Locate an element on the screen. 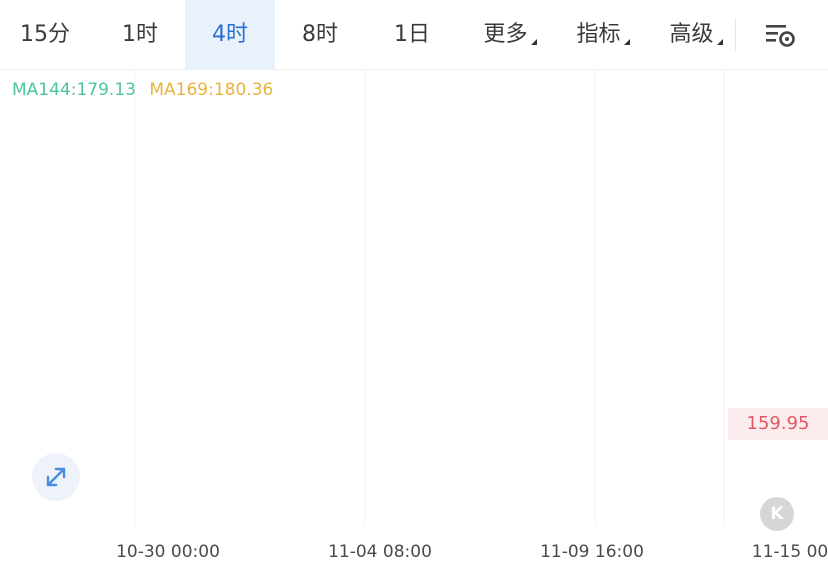 This screenshot has width=828, height=566. current-price-tag: 159.95 is located at coordinates (778, 424).